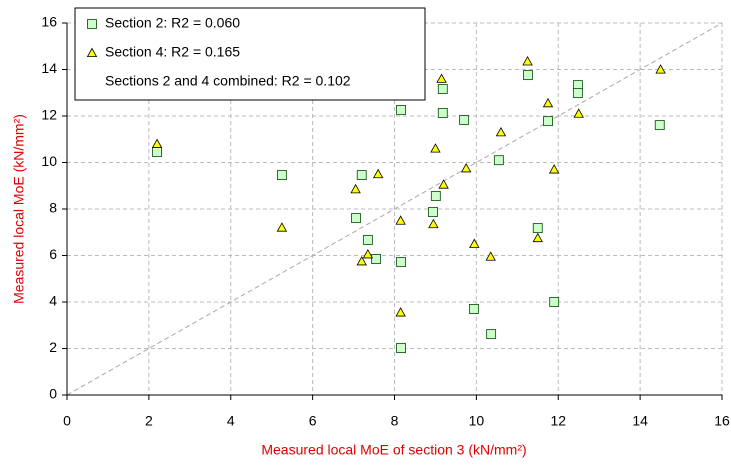  Describe the element at coordinates (53, 301) in the screenshot. I see `y-tick-label: 4` at that location.